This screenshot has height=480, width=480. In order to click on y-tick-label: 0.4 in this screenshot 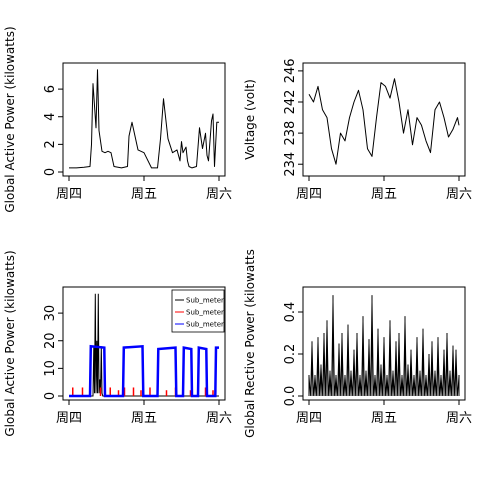, I will do `click(290, 312)`.